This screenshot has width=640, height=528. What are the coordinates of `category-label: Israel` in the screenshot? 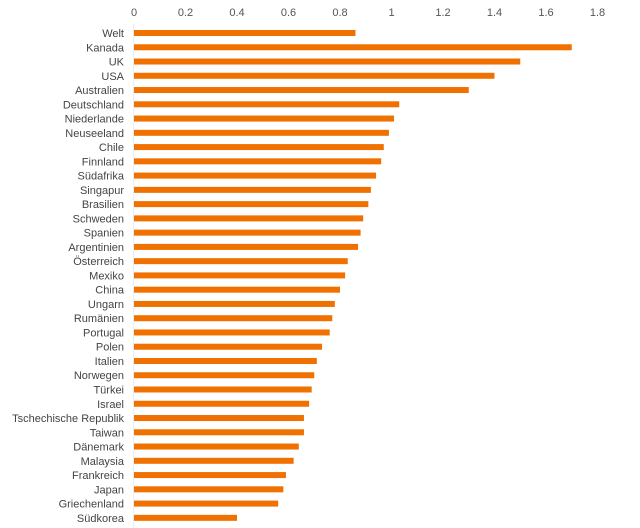 It's located at (110, 405).